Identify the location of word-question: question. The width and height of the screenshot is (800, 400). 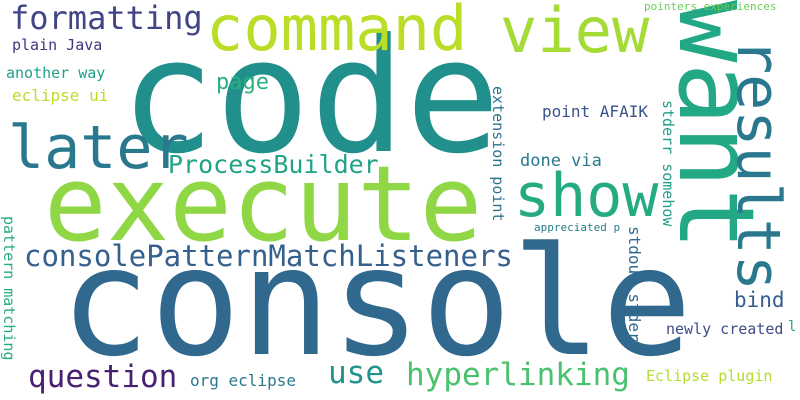
(103, 377).